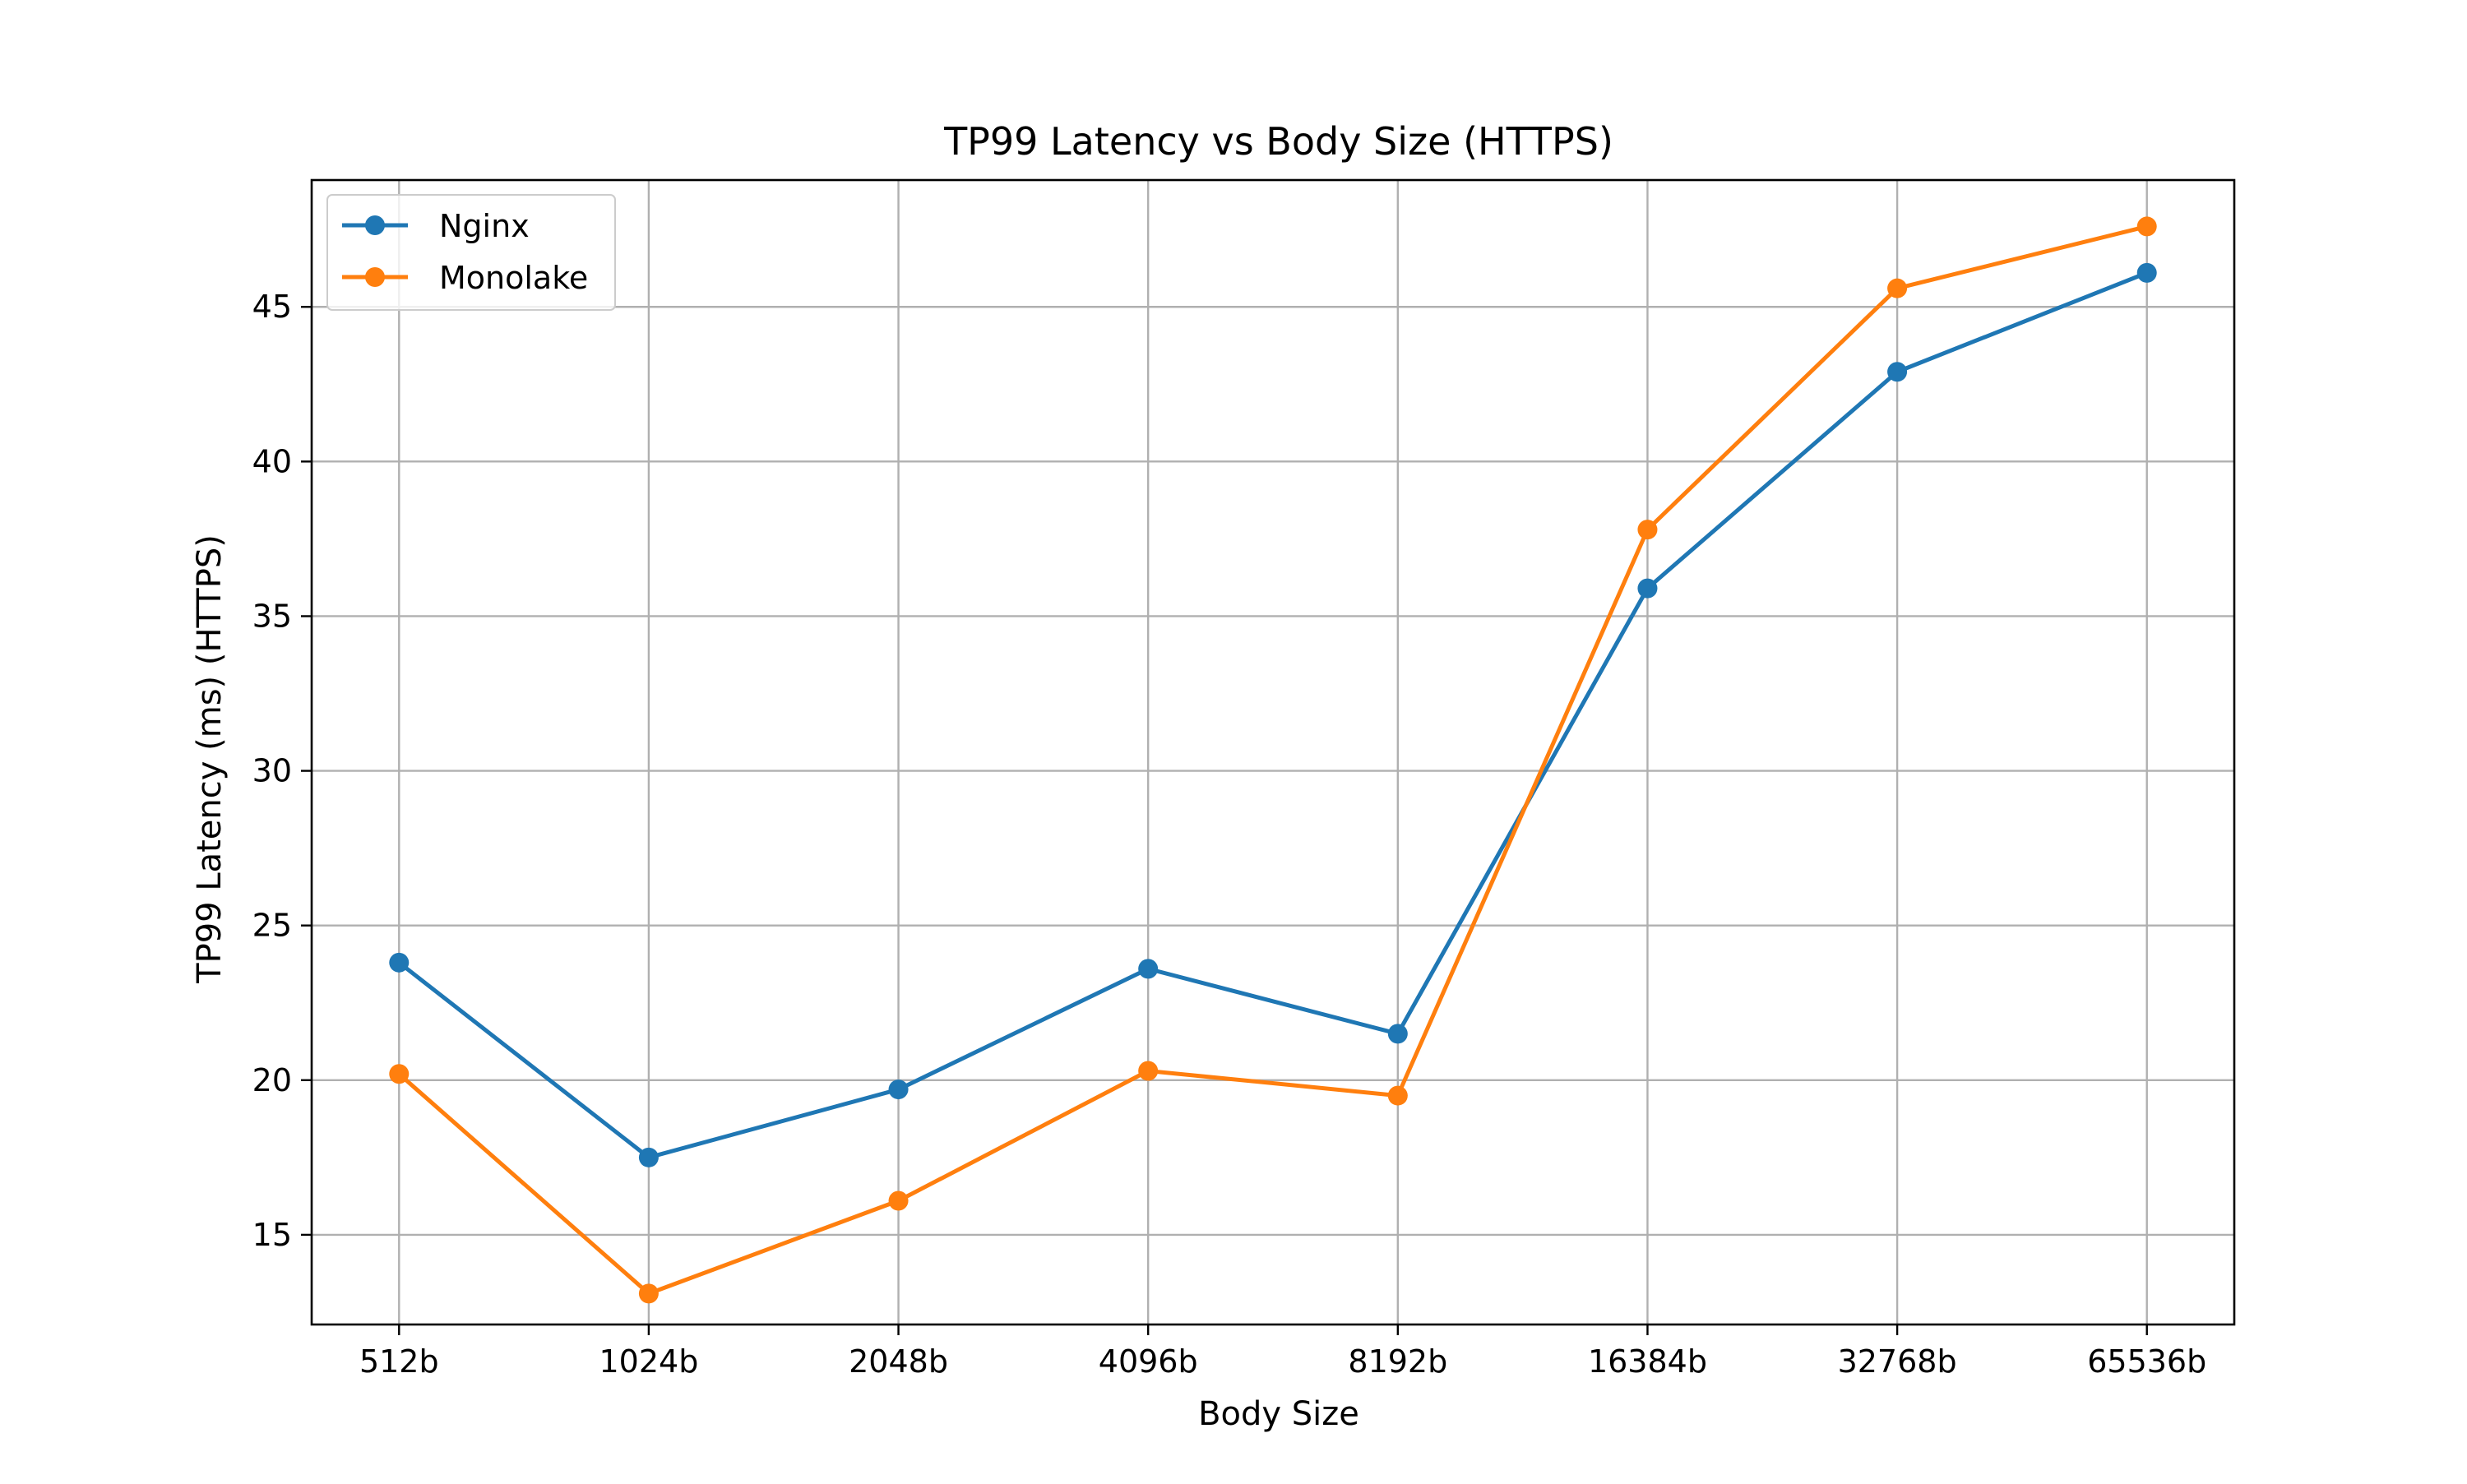 This screenshot has height=1484, width=2467. What do you see at coordinates (484, 226) in the screenshot?
I see `legend-label: Nginx` at bounding box center [484, 226].